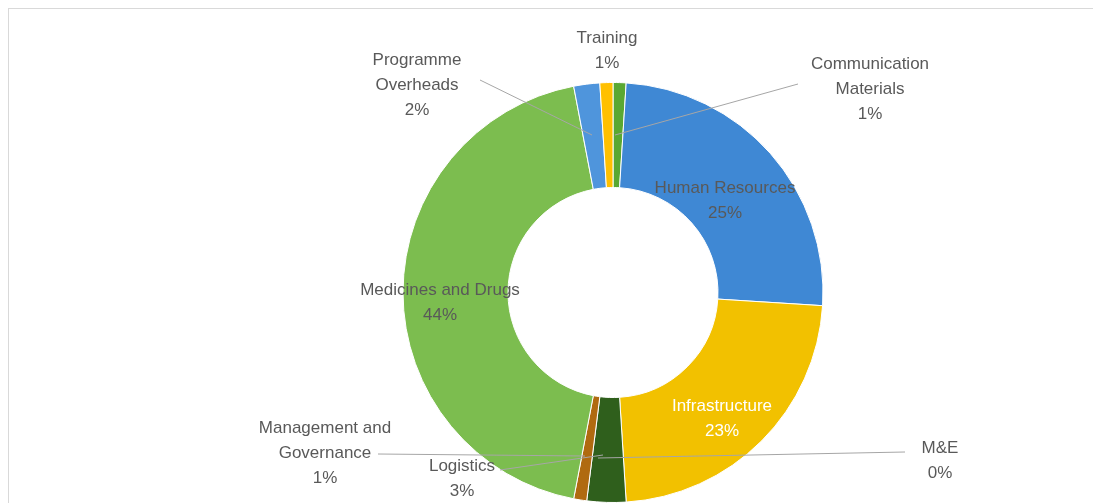 Image resolution: width=1093 pixels, height=503 pixels. I want to click on data-label: 23%, so click(722, 431).